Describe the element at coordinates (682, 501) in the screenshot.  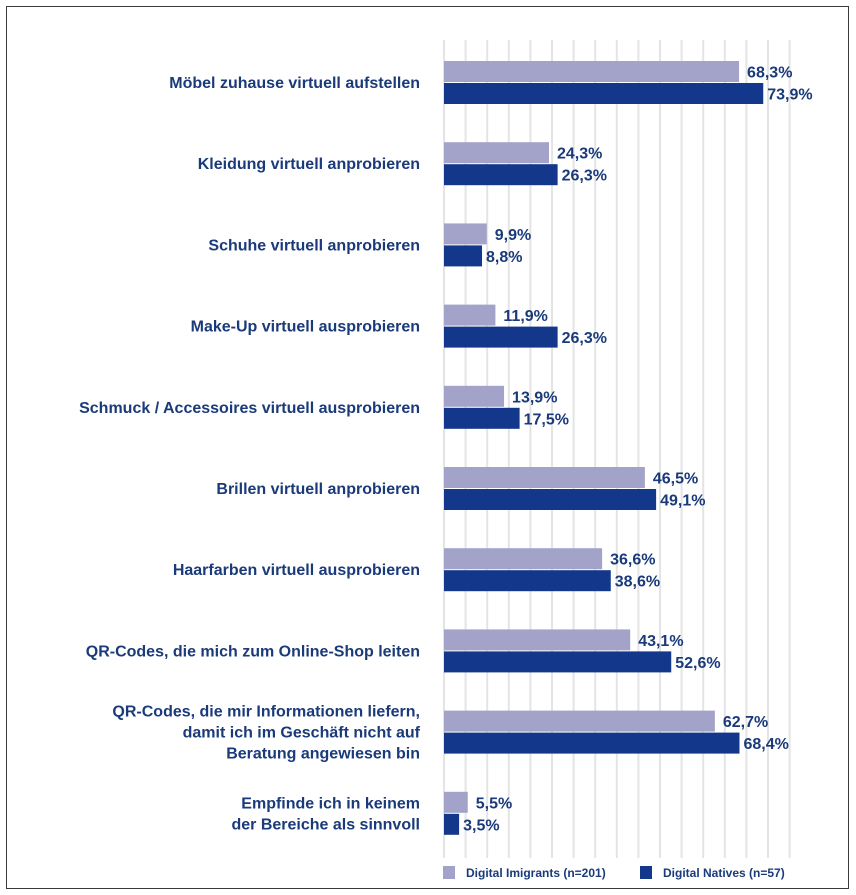
I see `data-label: 49,1%` at that location.